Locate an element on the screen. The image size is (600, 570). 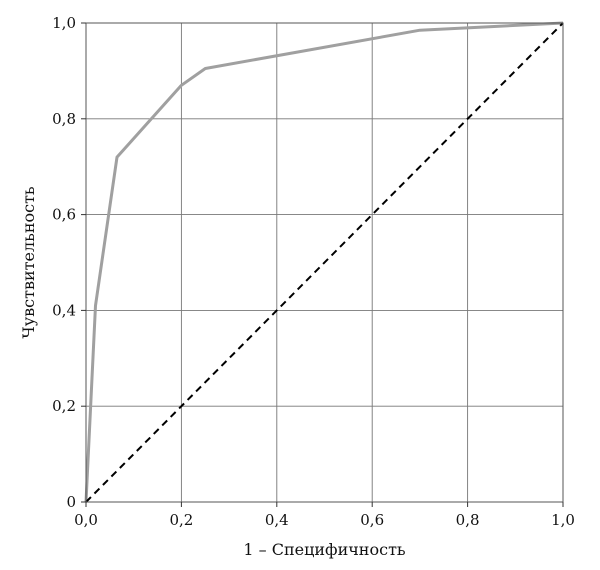
y-tick-label-1: 0,2 is located at coordinates (64, 406).